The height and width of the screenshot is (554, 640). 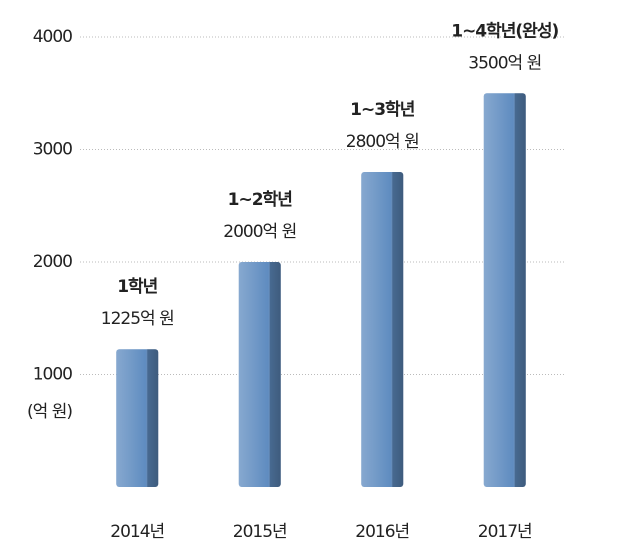 I want to click on x-tick-label: 2017년, so click(x=505, y=532).